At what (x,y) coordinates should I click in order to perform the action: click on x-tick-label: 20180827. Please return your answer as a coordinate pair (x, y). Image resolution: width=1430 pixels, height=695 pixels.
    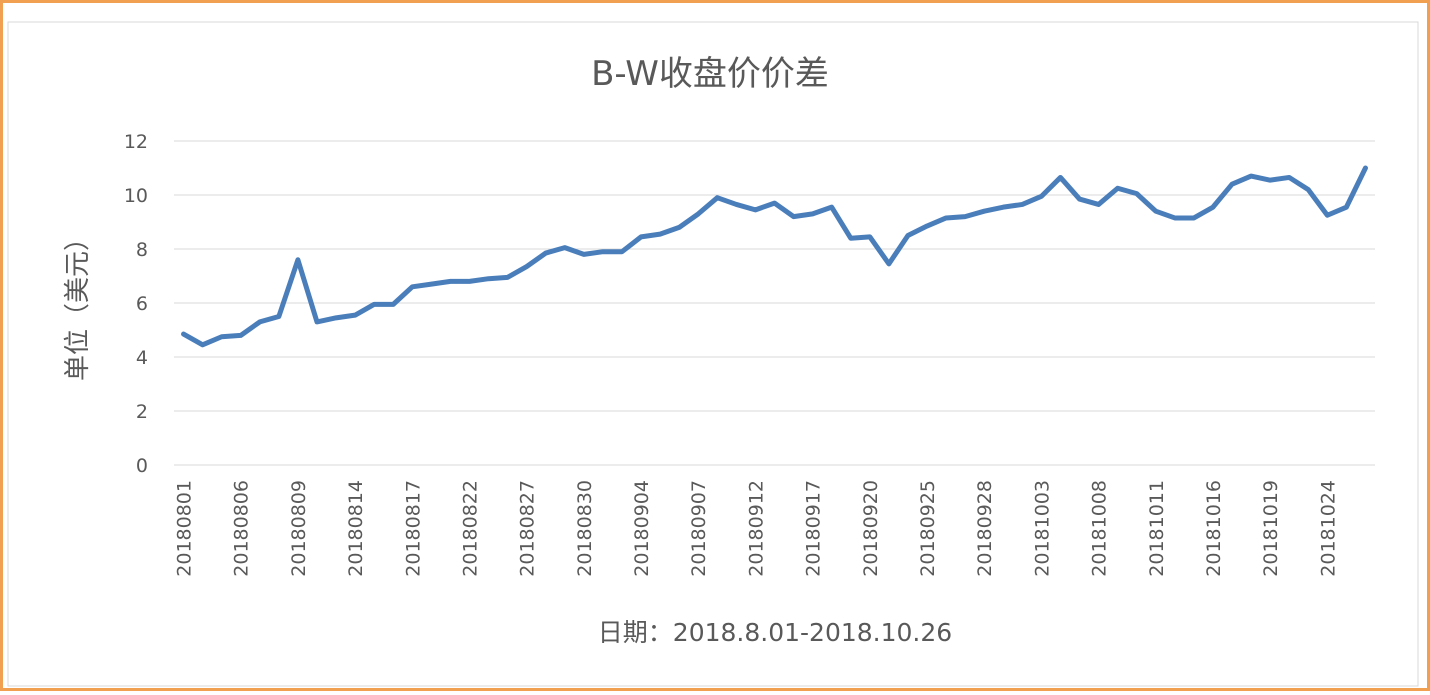
    Looking at the image, I should click on (528, 528).